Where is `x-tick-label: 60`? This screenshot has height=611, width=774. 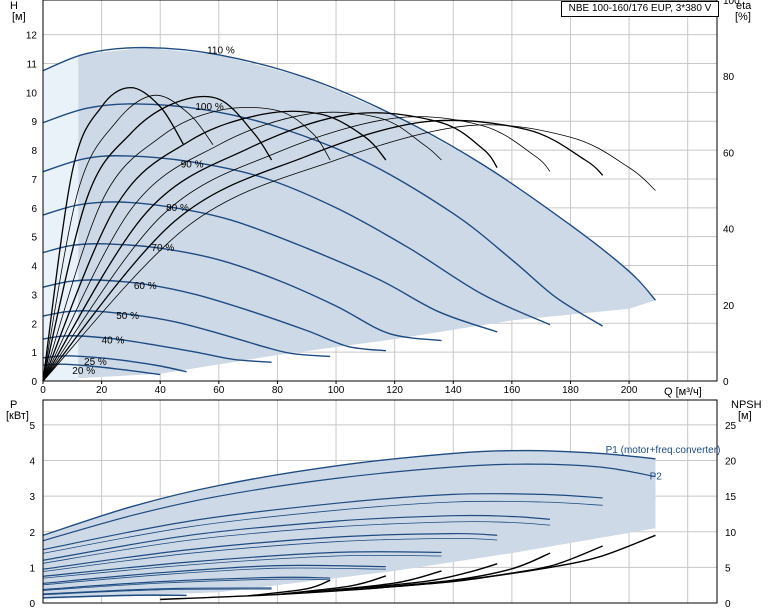 x-tick-label: 60 is located at coordinates (219, 390).